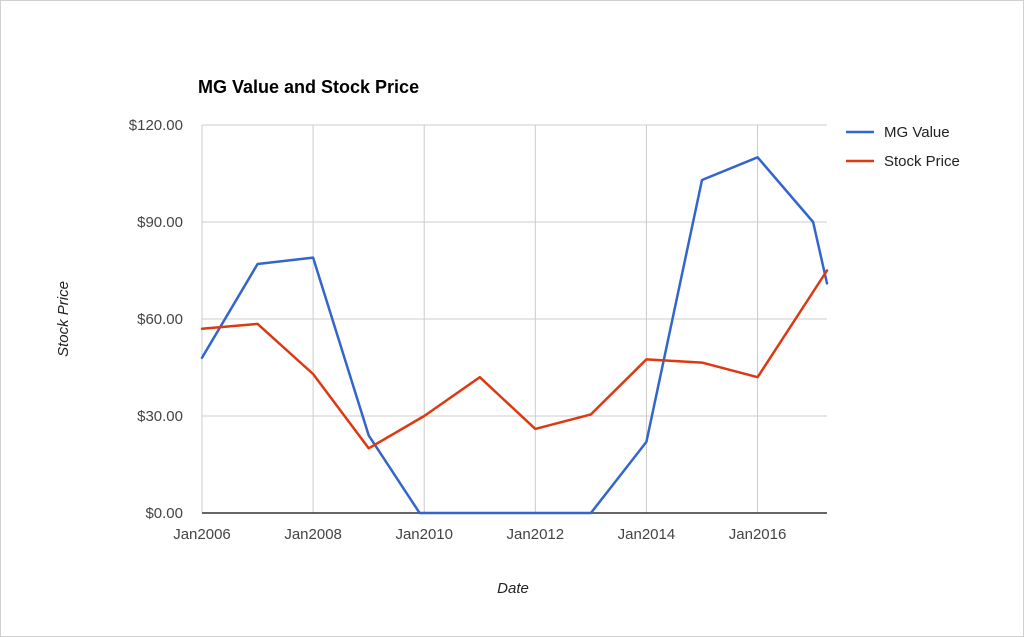 This screenshot has width=1024, height=637. What do you see at coordinates (903, 147) in the screenshot?
I see `legend: MG Value Stock Price` at bounding box center [903, 147].